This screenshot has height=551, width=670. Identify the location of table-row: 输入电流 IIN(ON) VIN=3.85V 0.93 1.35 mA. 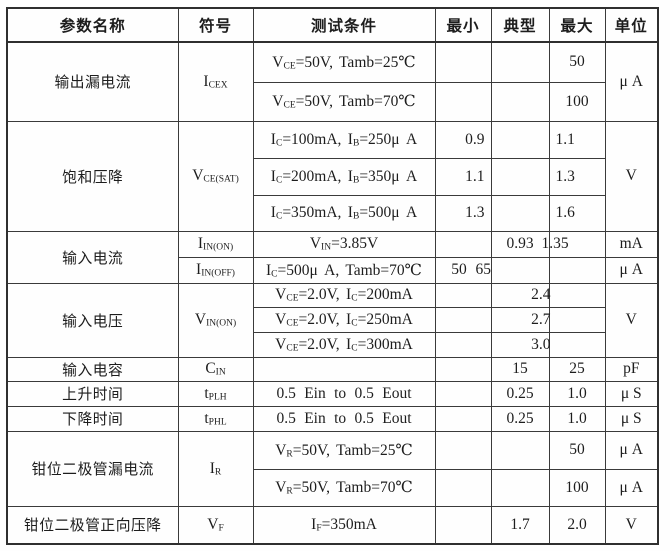
(332, 257).